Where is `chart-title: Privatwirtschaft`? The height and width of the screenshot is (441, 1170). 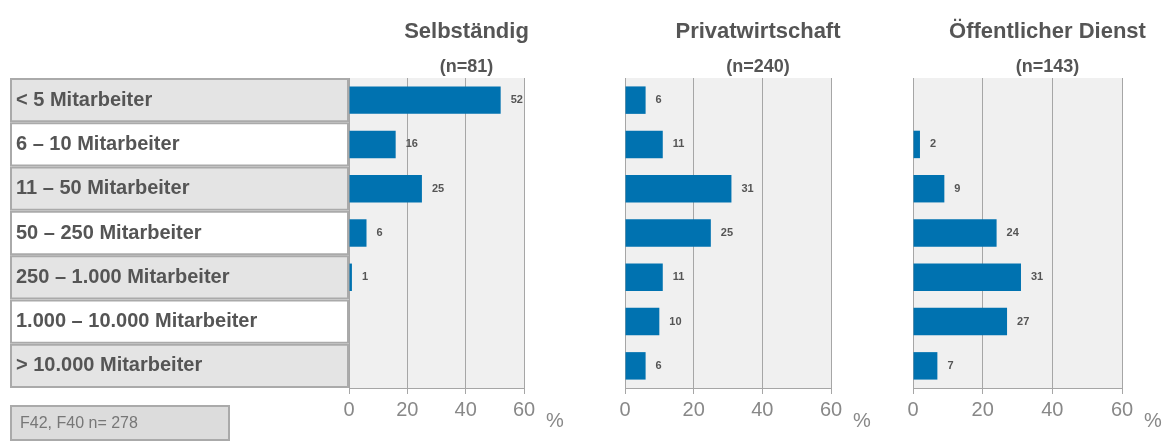 chart-title: Privatwirtschaft is located at coordinates (758, 30).